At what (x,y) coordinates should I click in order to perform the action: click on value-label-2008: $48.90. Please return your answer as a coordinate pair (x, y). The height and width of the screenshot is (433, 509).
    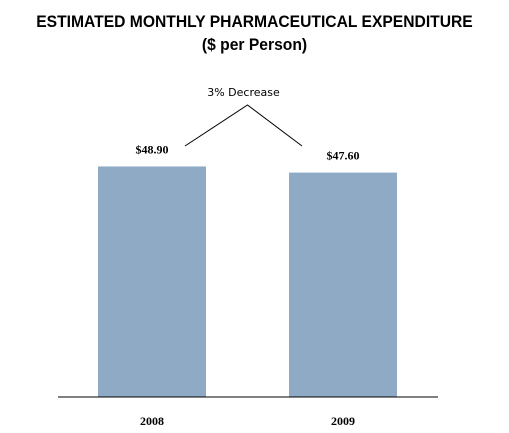
    Looking at the image, I should click on (152, 149).